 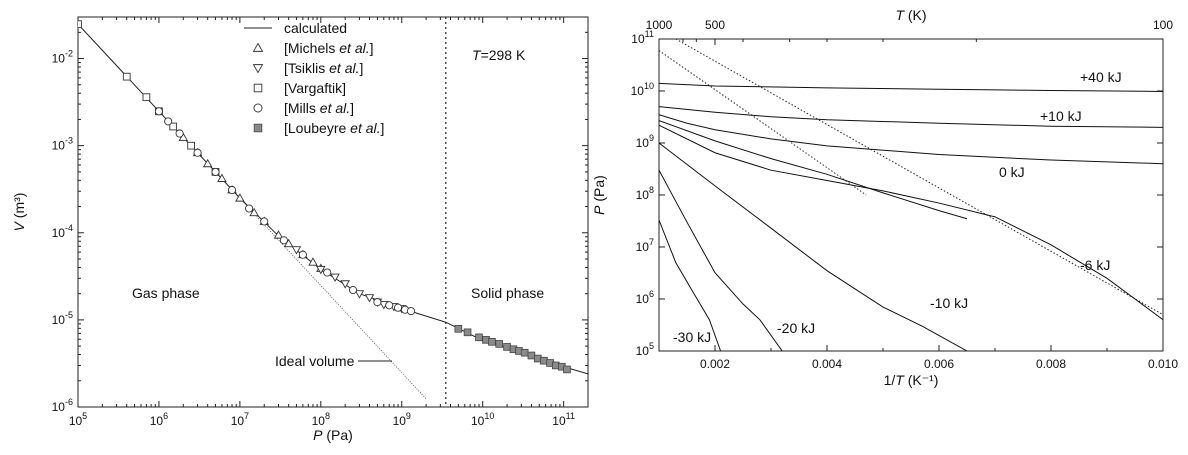 What do you see at coordinates (402, 419) in the screenshot?
I see `x-tick-label: 10⁹` at bounding box center [402, 419].